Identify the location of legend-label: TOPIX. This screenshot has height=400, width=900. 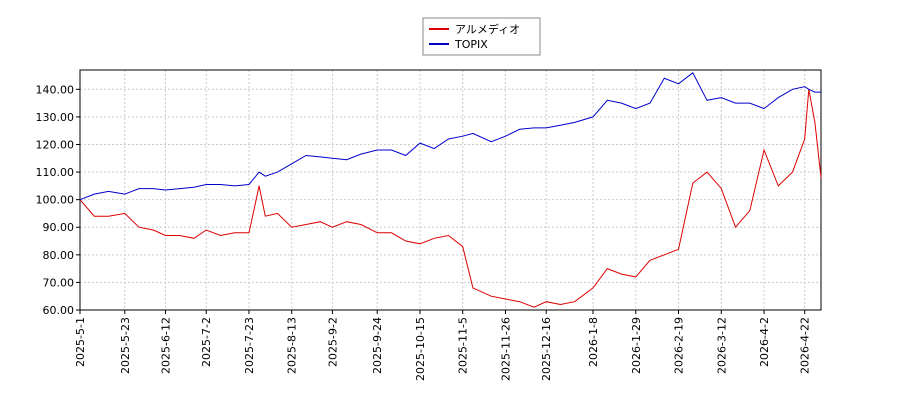
(471, 44).